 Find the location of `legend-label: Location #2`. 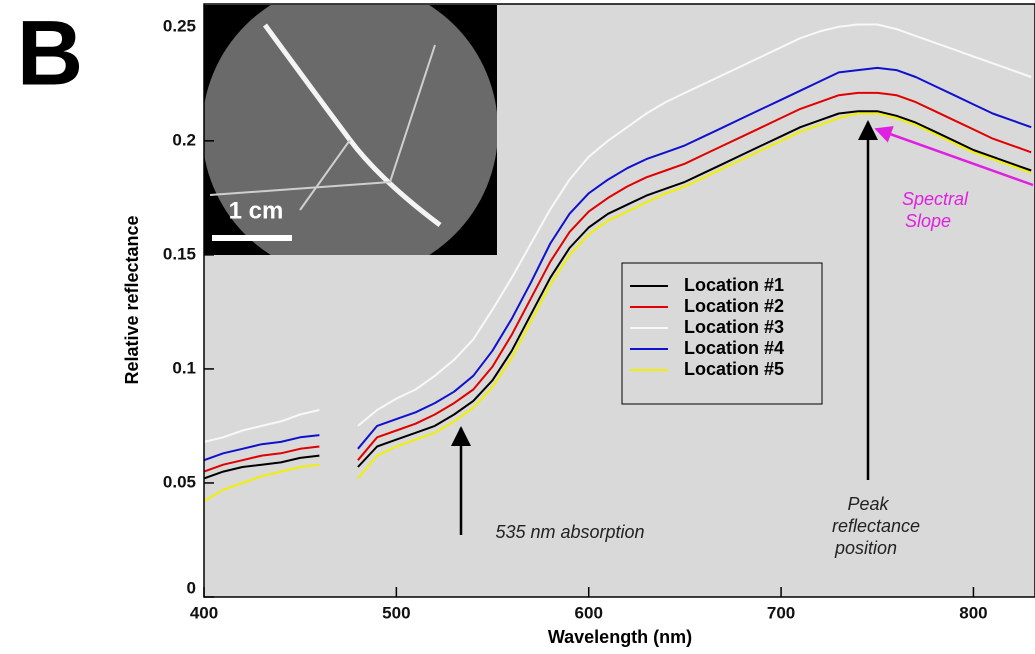

legend-label: Location #2 is located at coordinates (734, 306).